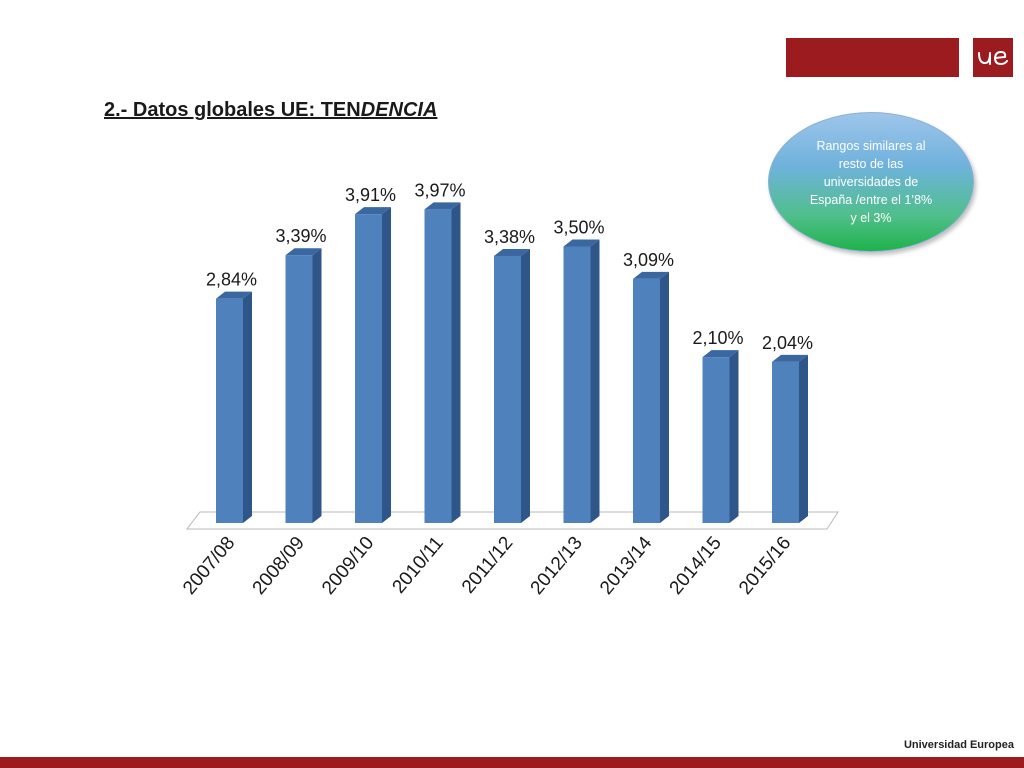  What do you see at coordinates (417, 565) in the screenshot?
I see `x-tick-label: 2010/11` at bounding box center [417, 565].